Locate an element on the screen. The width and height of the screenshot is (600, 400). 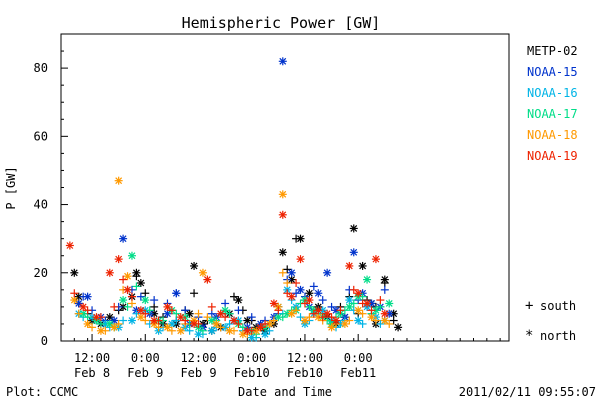
x-axis-label: Date and Time is located at coordinates (285, 392).